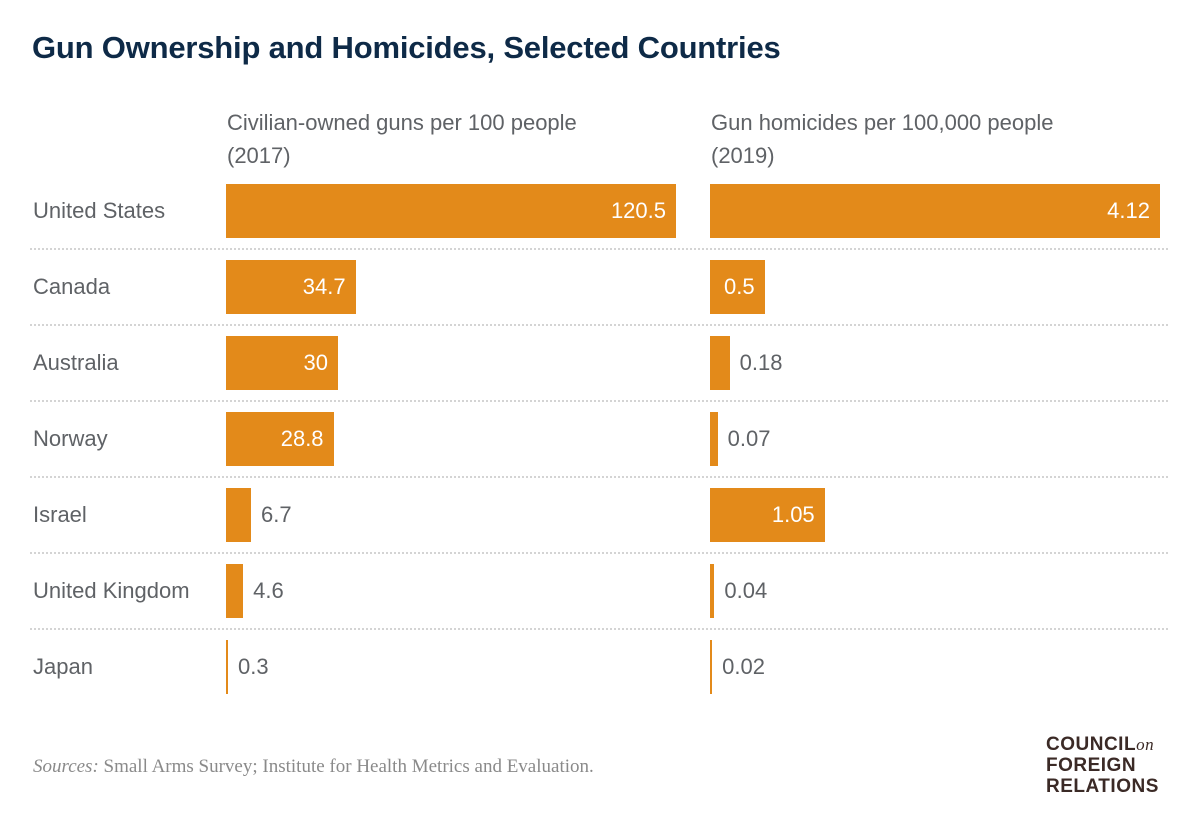 The image size is (1200, 828). I want to click on value-label: 0.07, so click(749, 438).